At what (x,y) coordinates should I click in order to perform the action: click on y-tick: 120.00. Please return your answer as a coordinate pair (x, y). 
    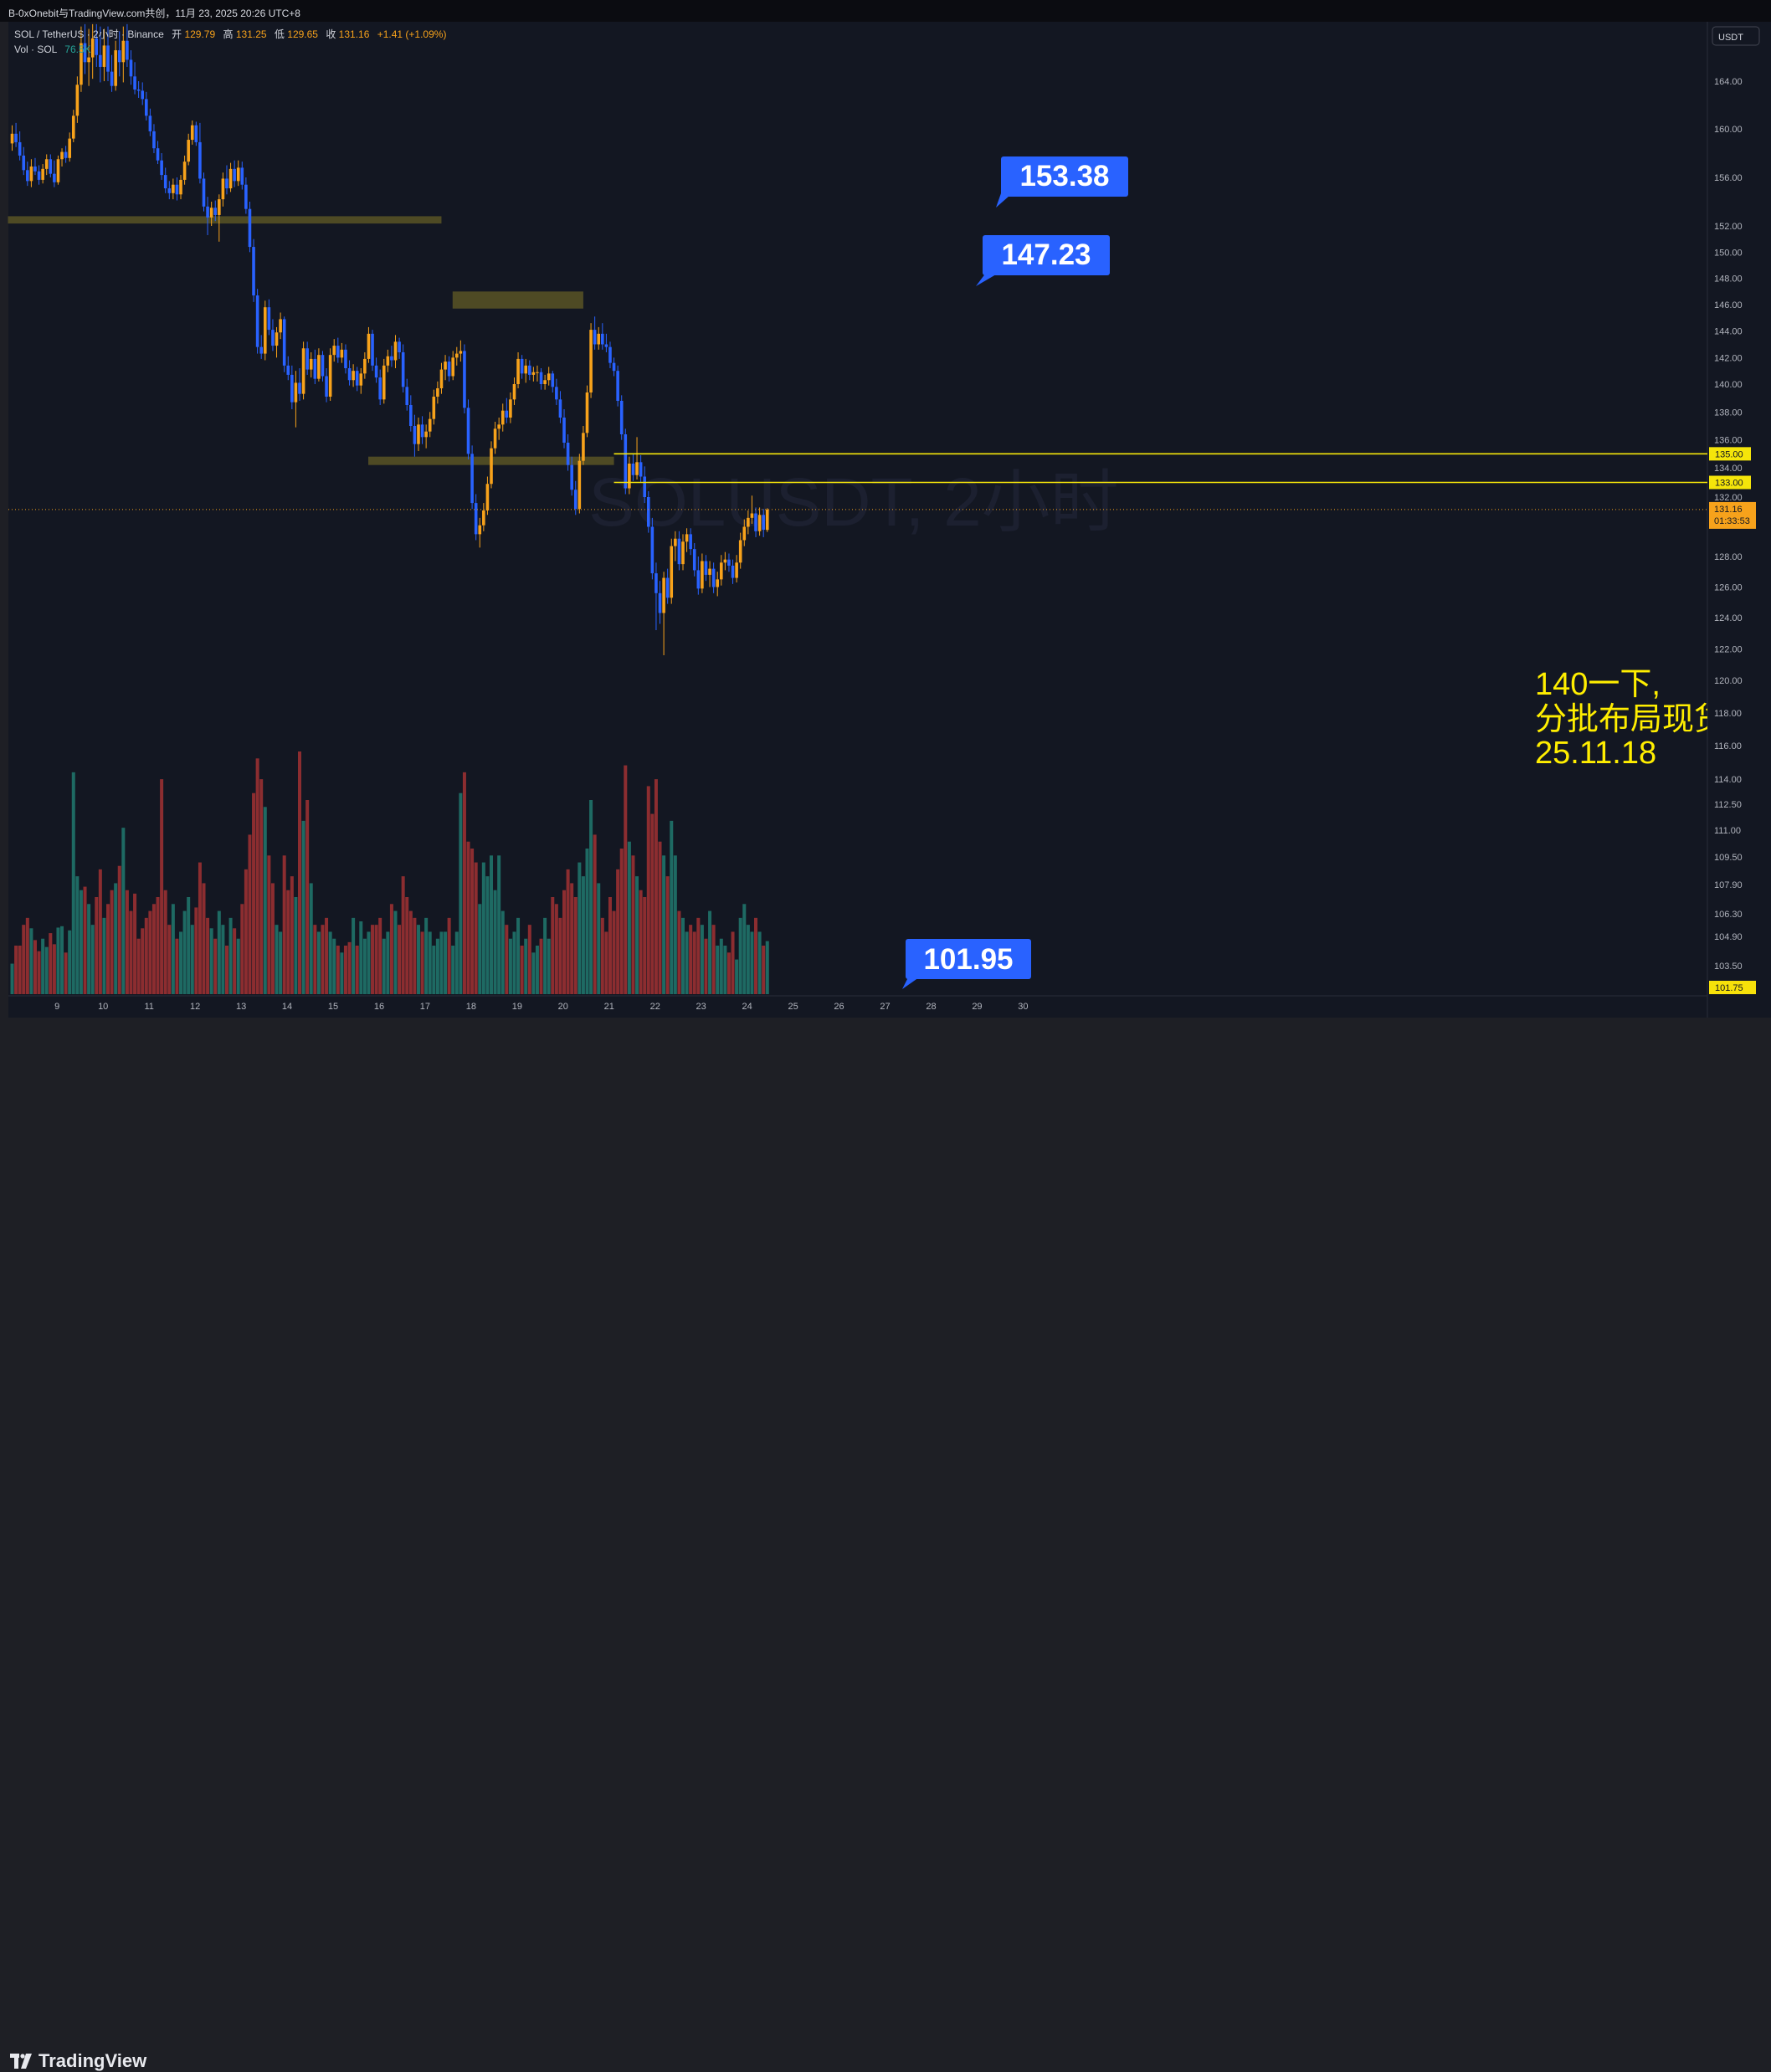
    Looking at the image, I should click on (1728, 681).